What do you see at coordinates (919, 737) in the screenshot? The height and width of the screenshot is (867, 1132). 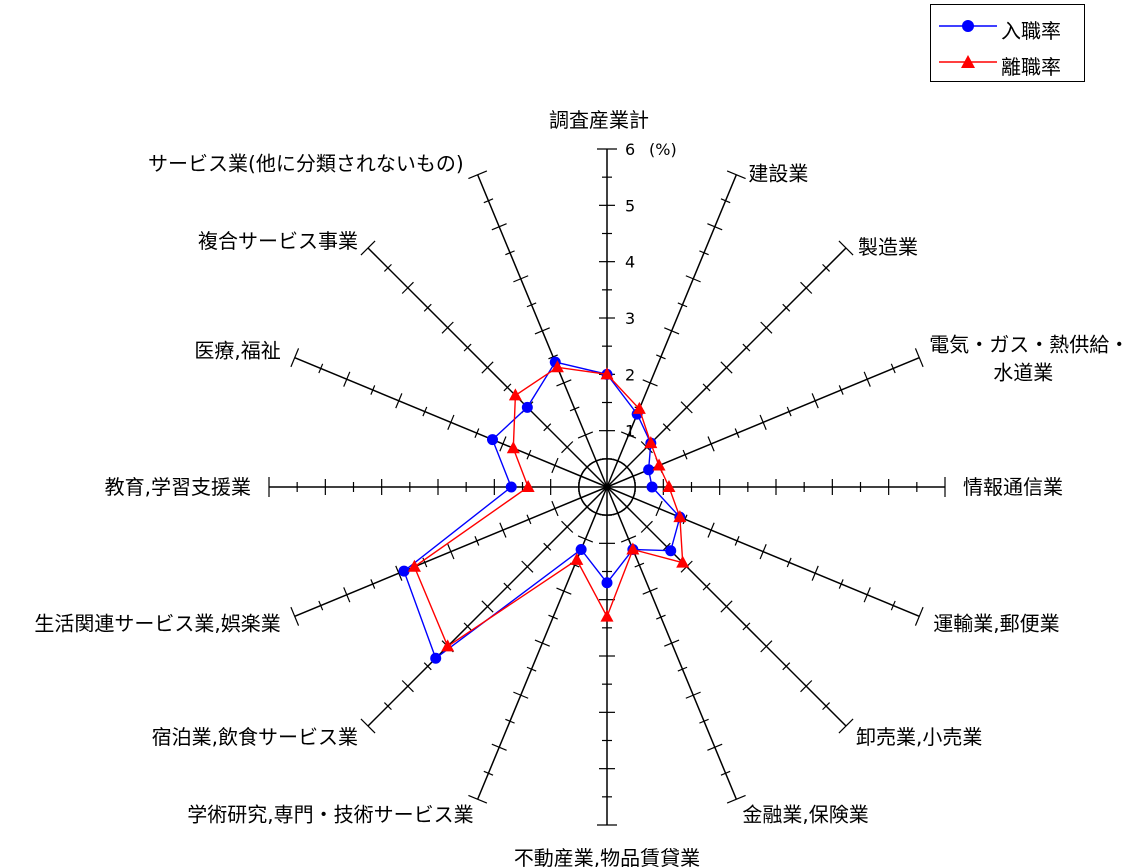 I see `category-label: 卸売業,小売業` at bounding box center [919, 737].